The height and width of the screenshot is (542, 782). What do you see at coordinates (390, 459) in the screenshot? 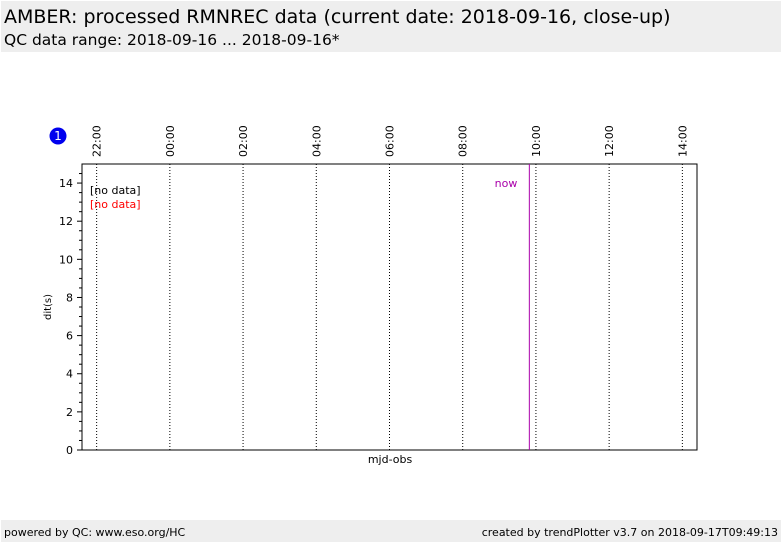
I see `x-axis-label: mjd-obs` at bounding box center [390, 459].